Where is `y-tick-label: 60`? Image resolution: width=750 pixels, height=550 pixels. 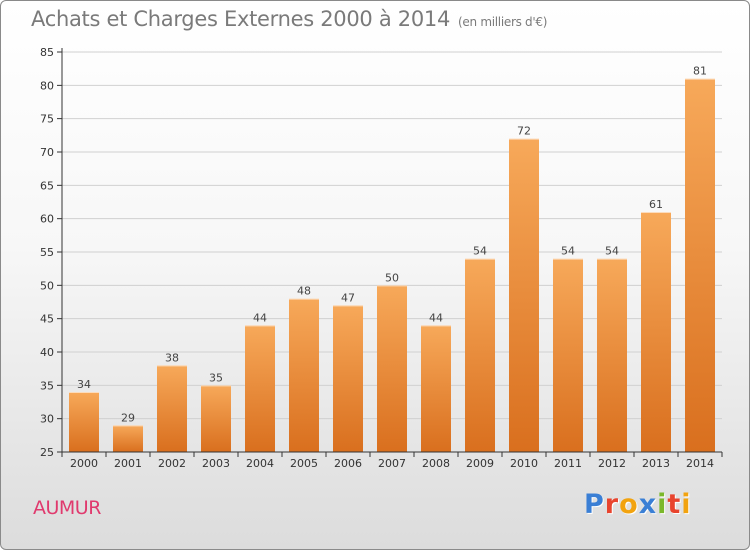 y-tick-label: 60 is located at coordinates (47, 219).